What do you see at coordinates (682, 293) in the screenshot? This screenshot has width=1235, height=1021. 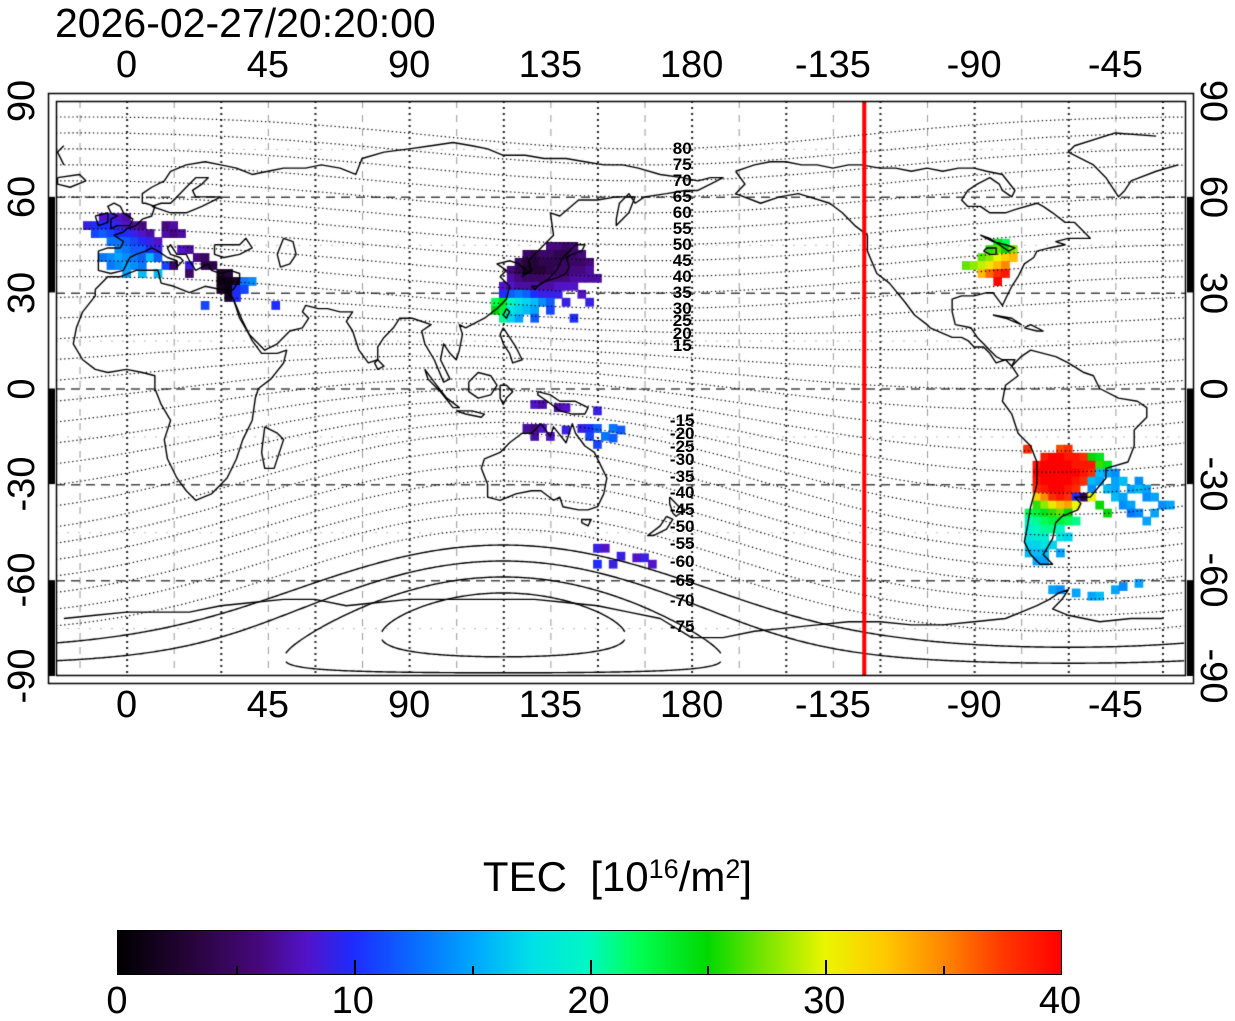 I see `contour-label-35: 35` at bounding box center [682, 293].